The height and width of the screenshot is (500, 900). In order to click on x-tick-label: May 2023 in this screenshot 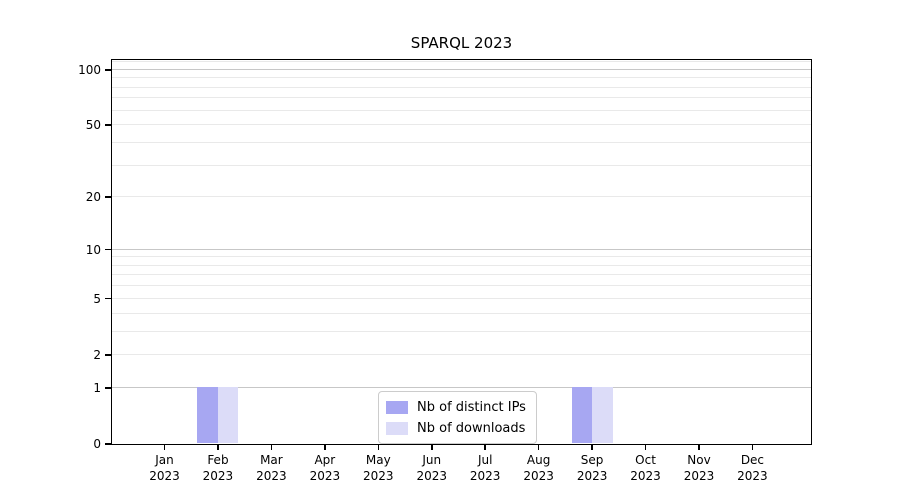, I will do `click(378, 467)`.